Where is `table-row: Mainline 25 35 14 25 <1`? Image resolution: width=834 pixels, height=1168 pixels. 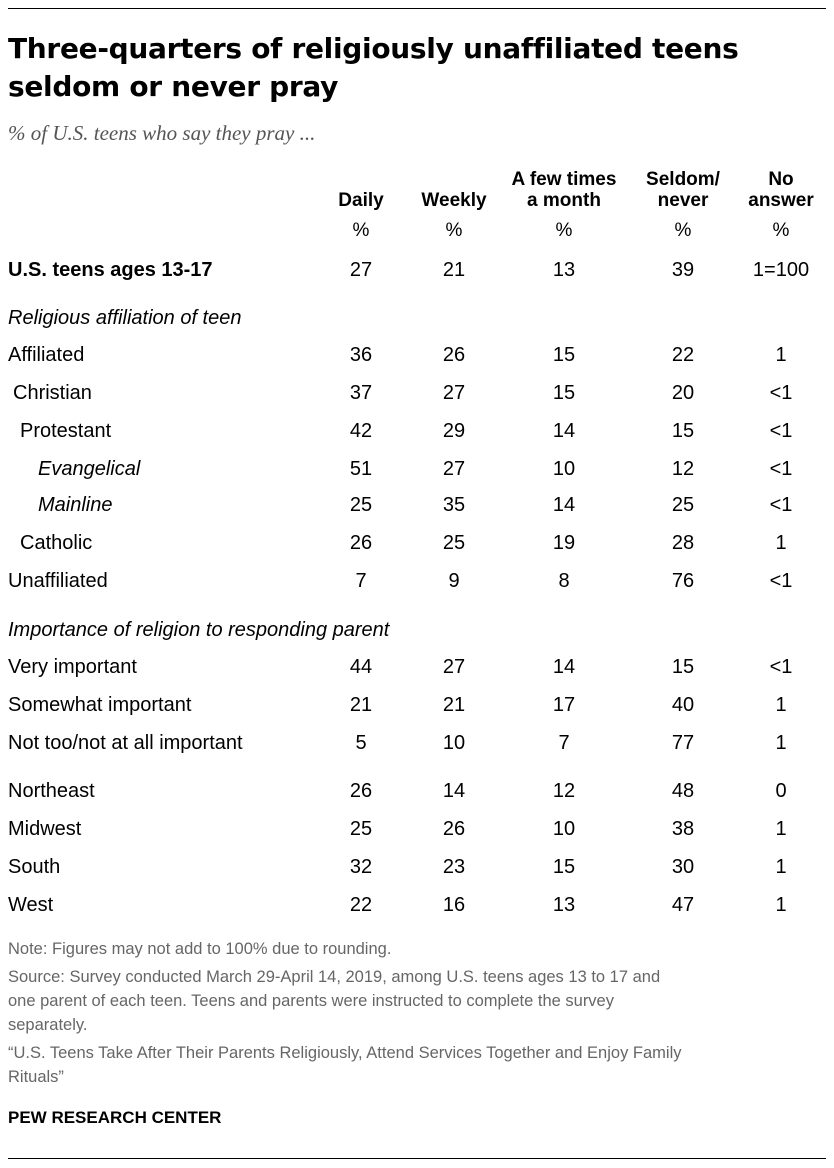
table-row: Mainline 25 35 14 25 <1 is located at coordinates (417, 505).